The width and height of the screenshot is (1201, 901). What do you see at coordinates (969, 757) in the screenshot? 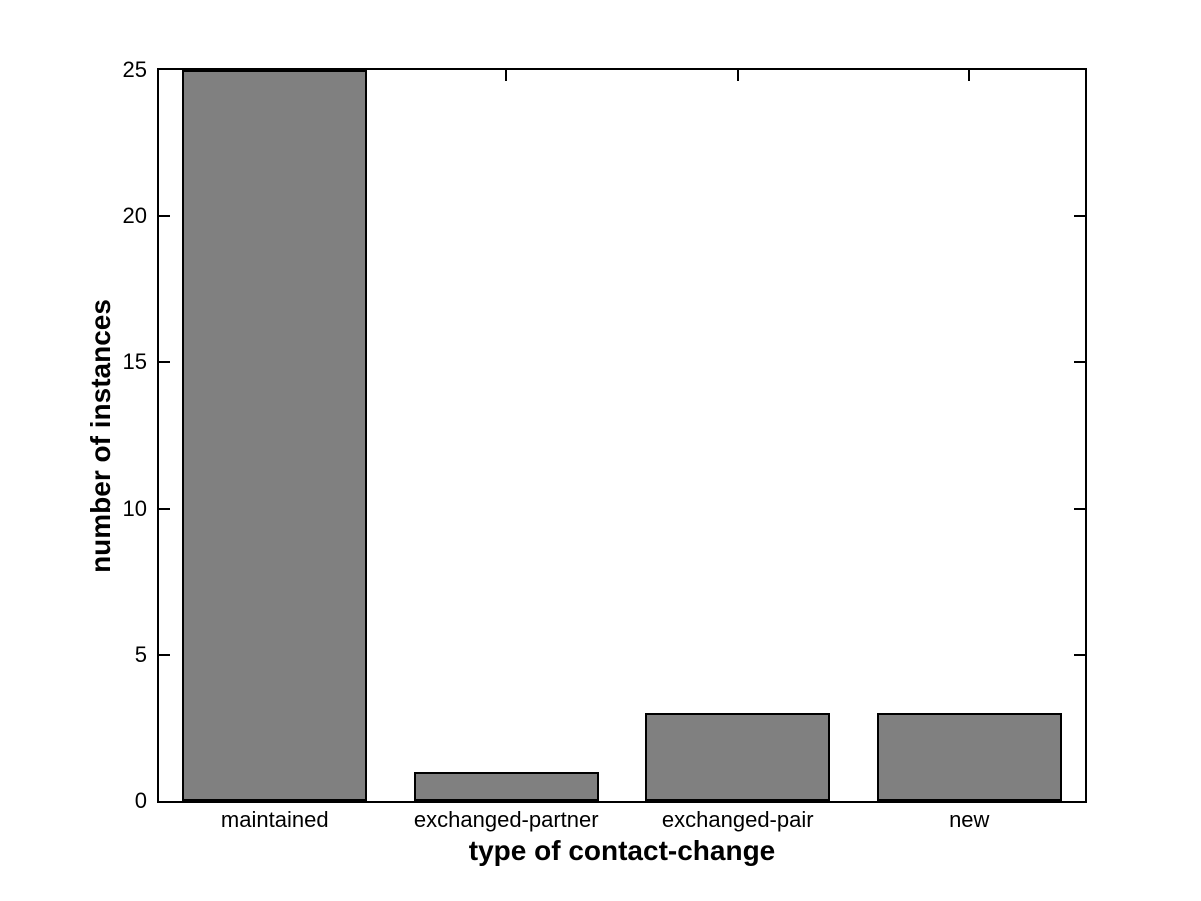
I see `bar-new` at bounding box center [969, 757].